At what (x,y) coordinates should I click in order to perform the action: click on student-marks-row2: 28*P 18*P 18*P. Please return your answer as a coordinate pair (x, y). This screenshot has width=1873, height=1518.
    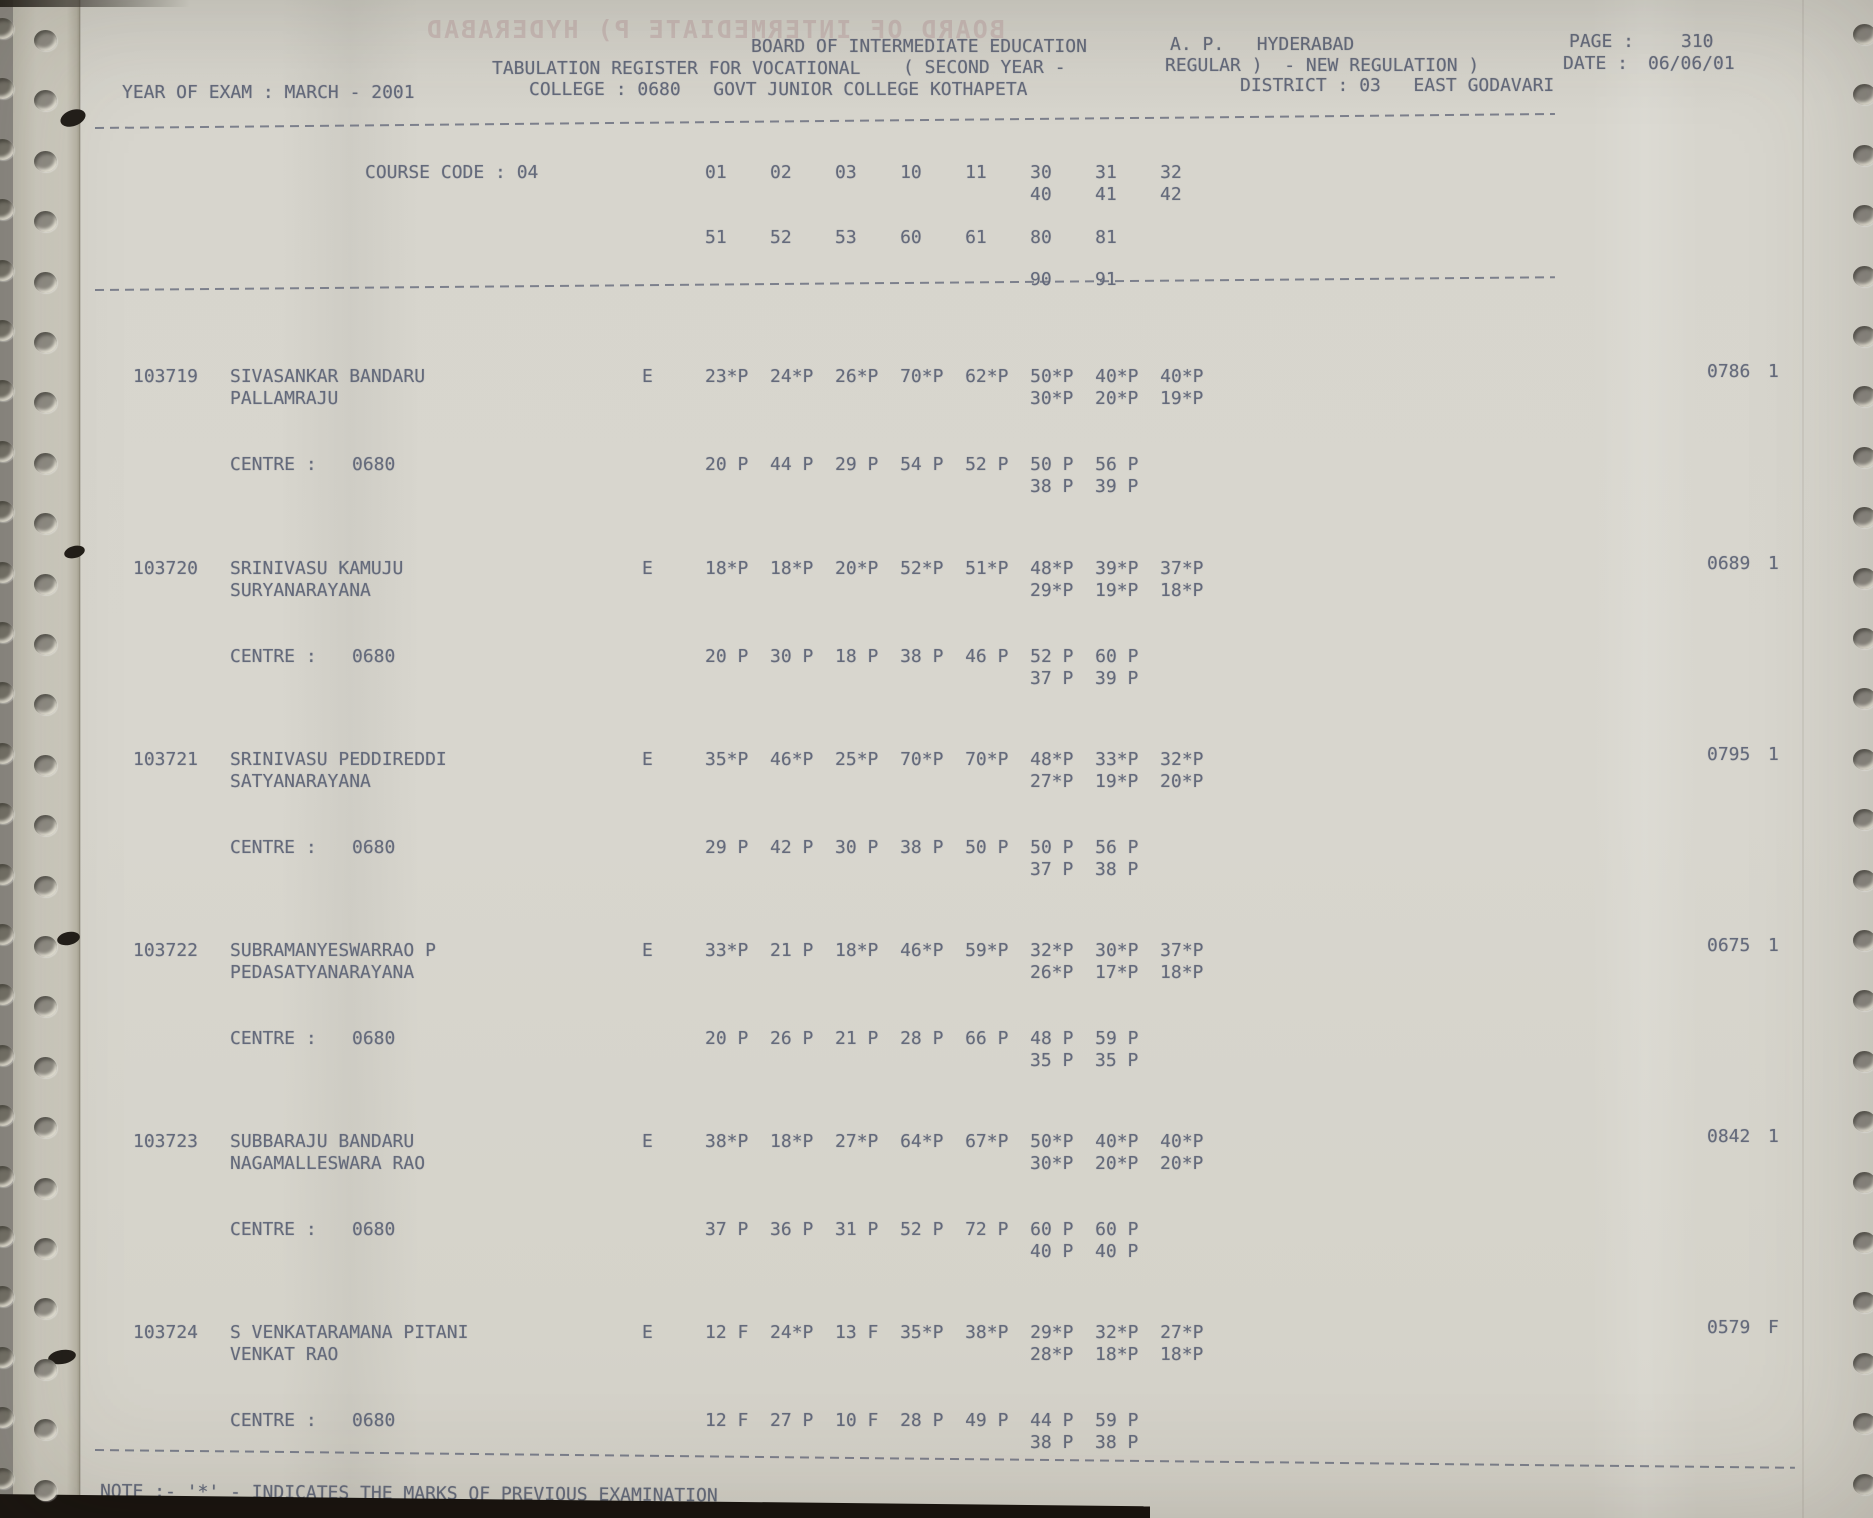
    Looking at the image, I should click on (1117, 1354).